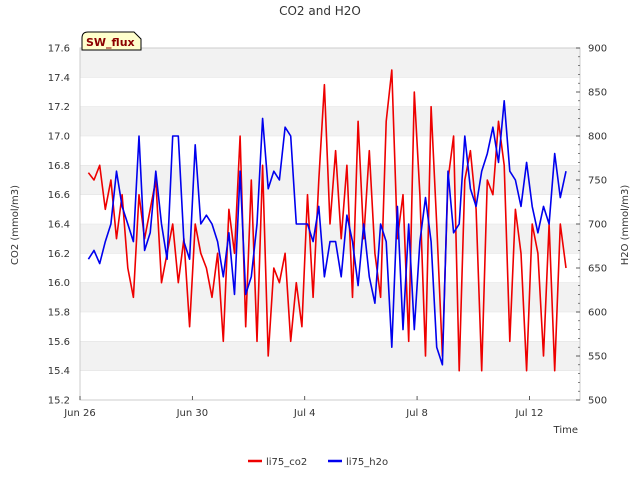  I want to click on left-tick-label-0: 15.2, so click(59, 401).